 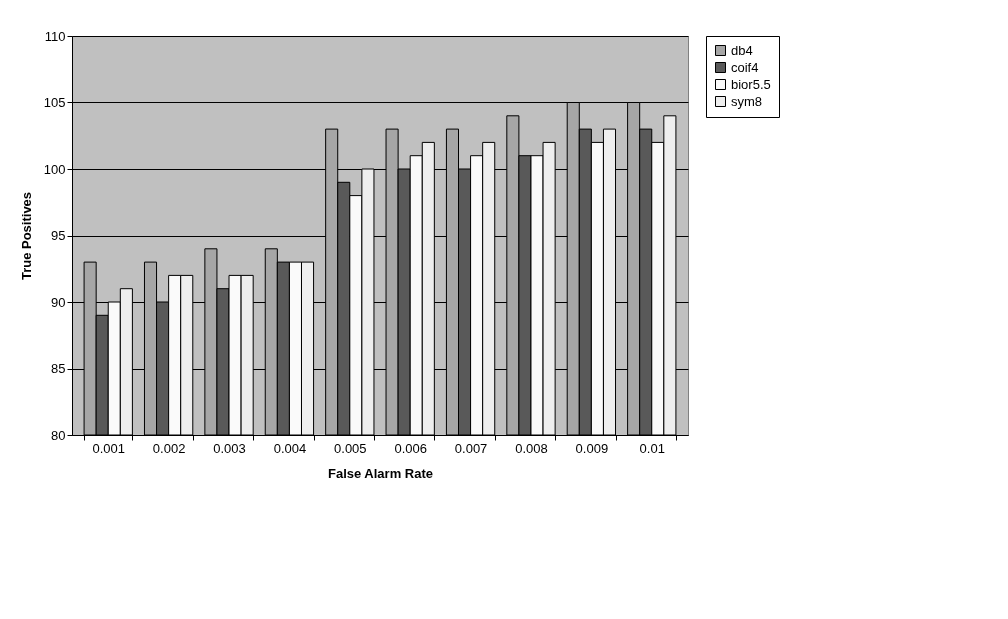 I want to click on legend-label: db4, so click(x=742, y=50).